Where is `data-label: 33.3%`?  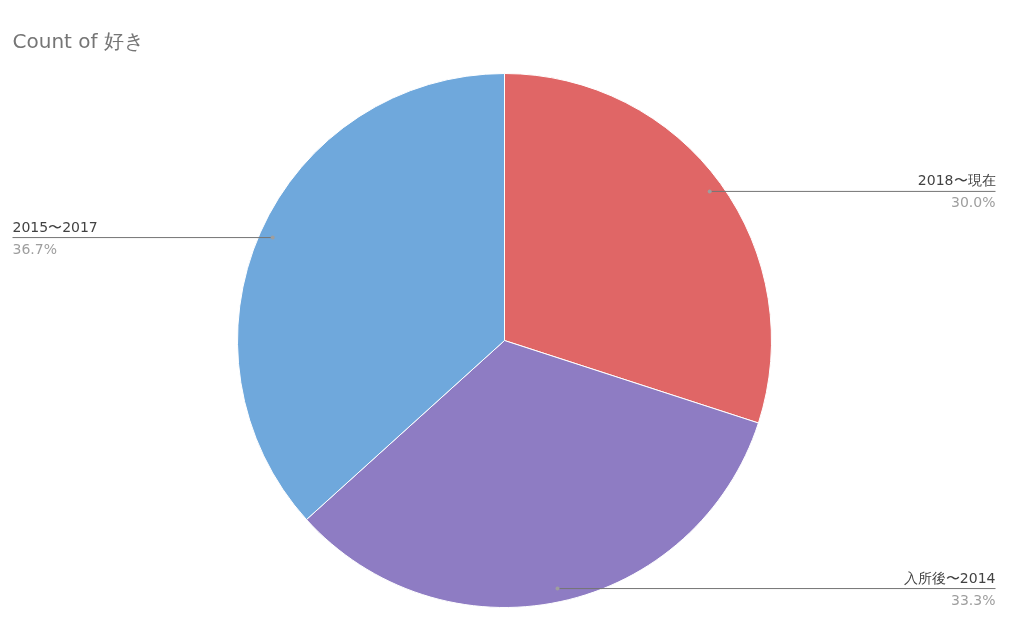
data-label: 33.3% is located at coordinates (973, 599).